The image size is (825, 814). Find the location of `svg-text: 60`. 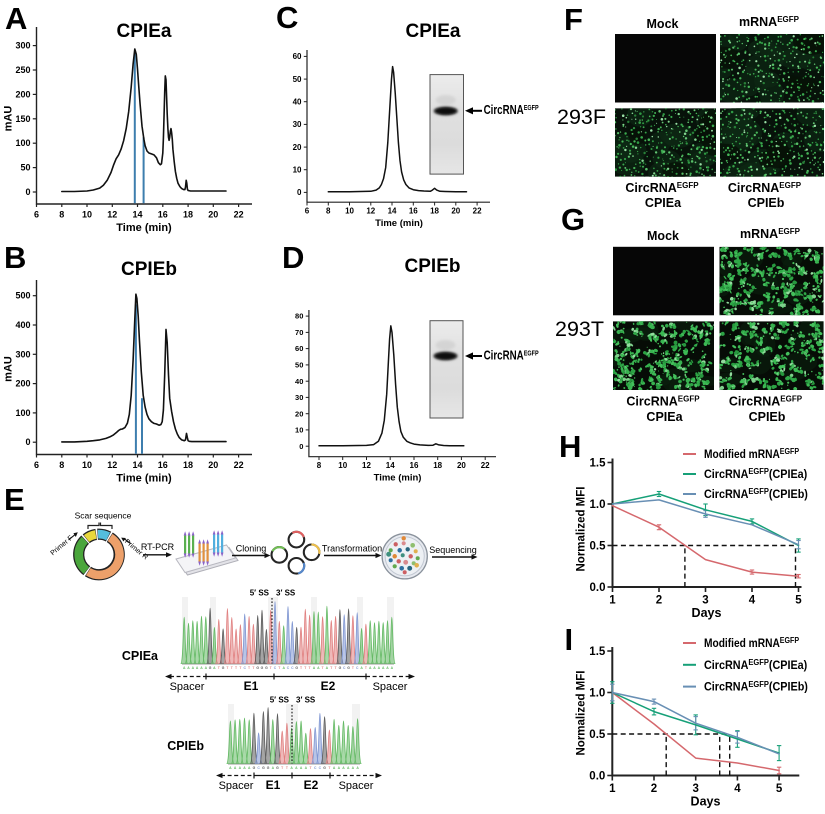

svg-text: 60 is located at coordinates (297, 56).